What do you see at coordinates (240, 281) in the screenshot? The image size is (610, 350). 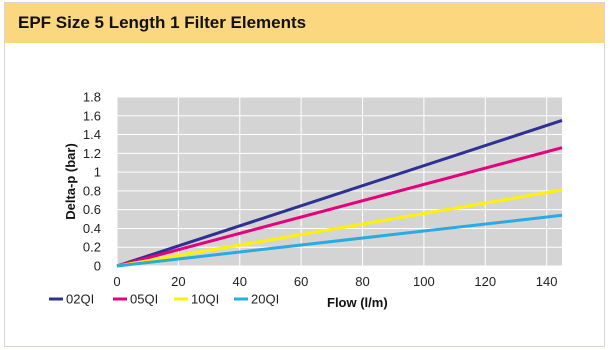 I see `x-tick-label: 40` at bounding box center [240, 281].